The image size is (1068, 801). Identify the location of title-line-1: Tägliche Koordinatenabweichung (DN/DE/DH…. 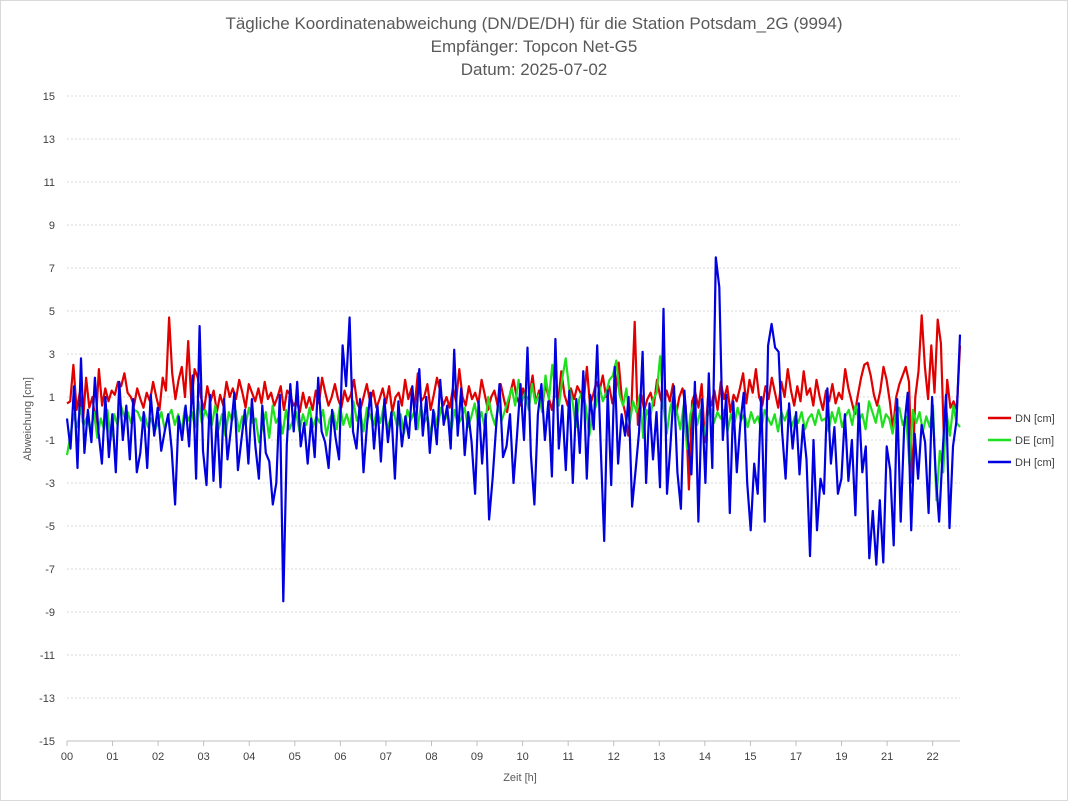
(533, 23).